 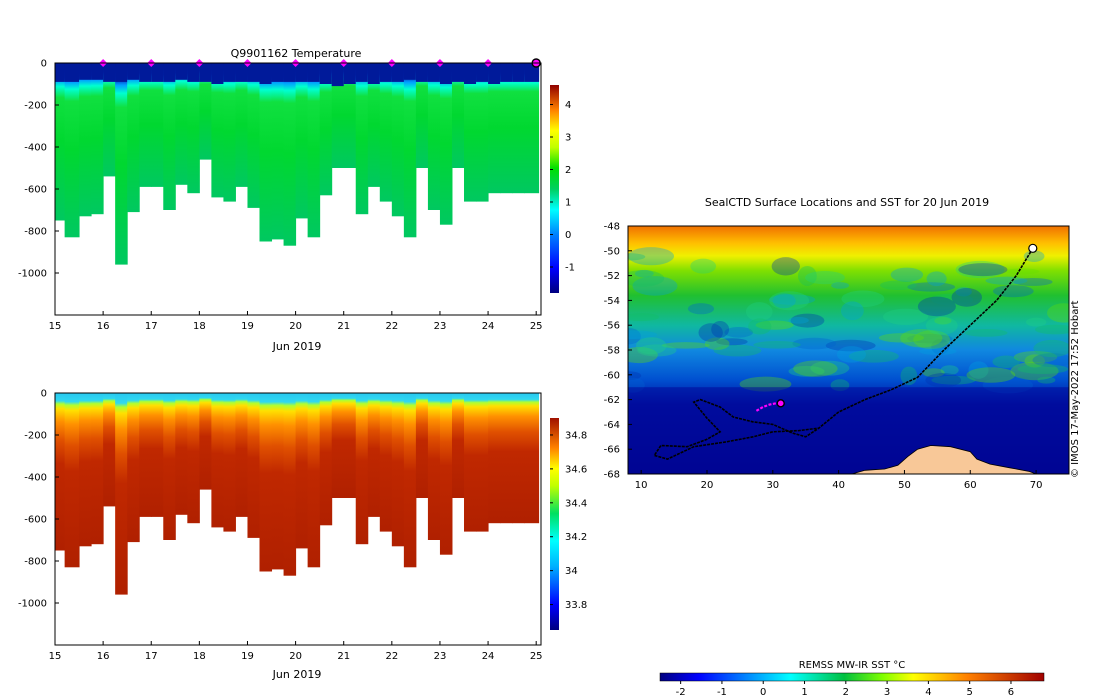 I want to click on y-tick-label: -400, so click(x=35, y=148).